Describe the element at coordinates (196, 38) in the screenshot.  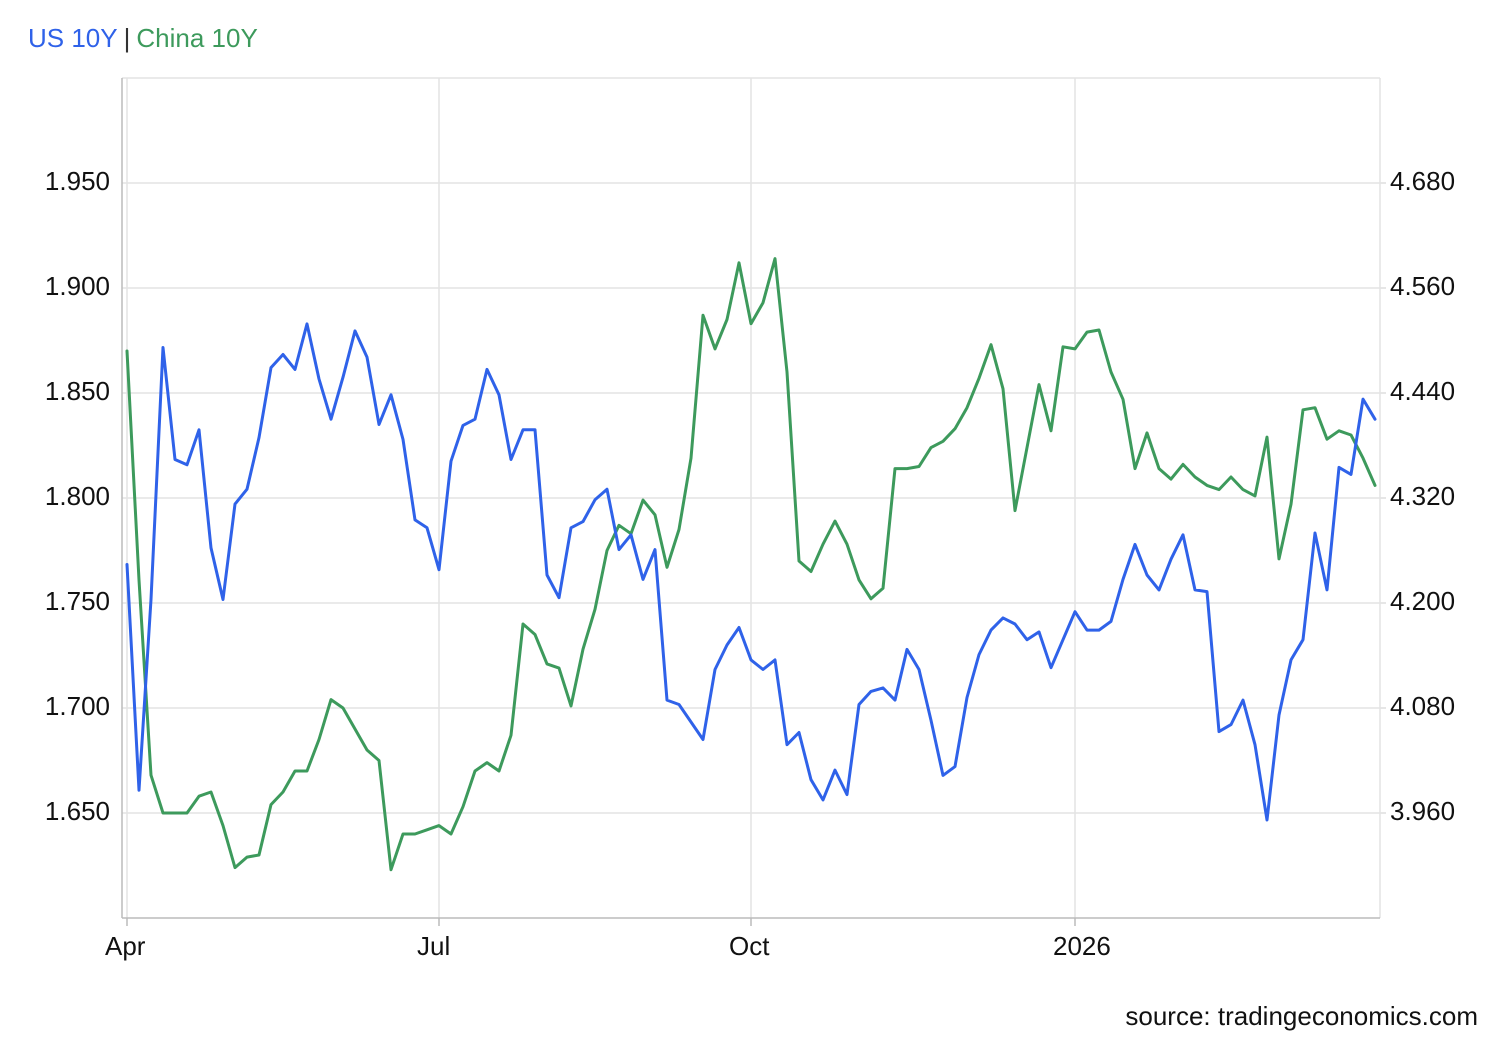
I see `legend-entry: China 10Y` at that location.